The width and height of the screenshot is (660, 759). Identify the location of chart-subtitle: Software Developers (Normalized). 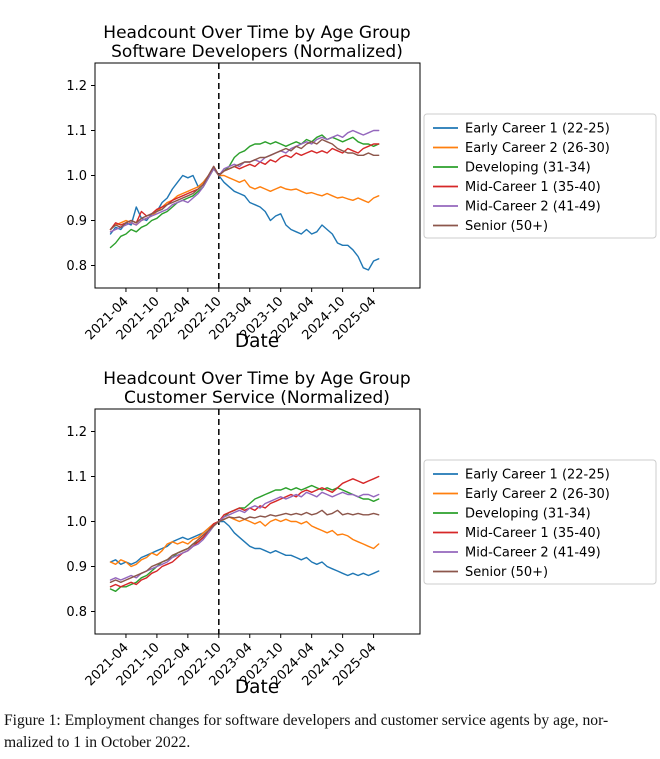
(257, 52).